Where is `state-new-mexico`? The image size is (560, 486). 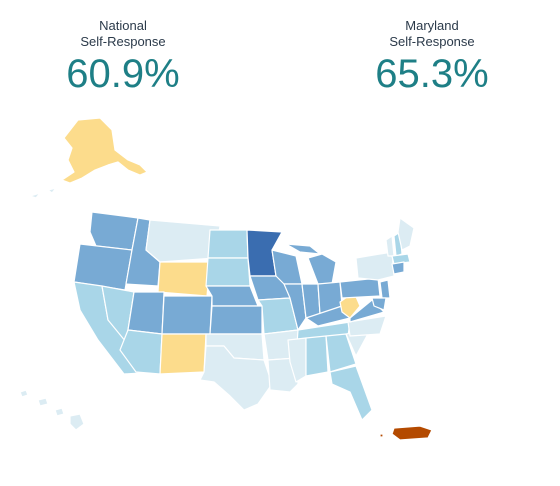 state-new-mexico is located at coordinates (183, 354).